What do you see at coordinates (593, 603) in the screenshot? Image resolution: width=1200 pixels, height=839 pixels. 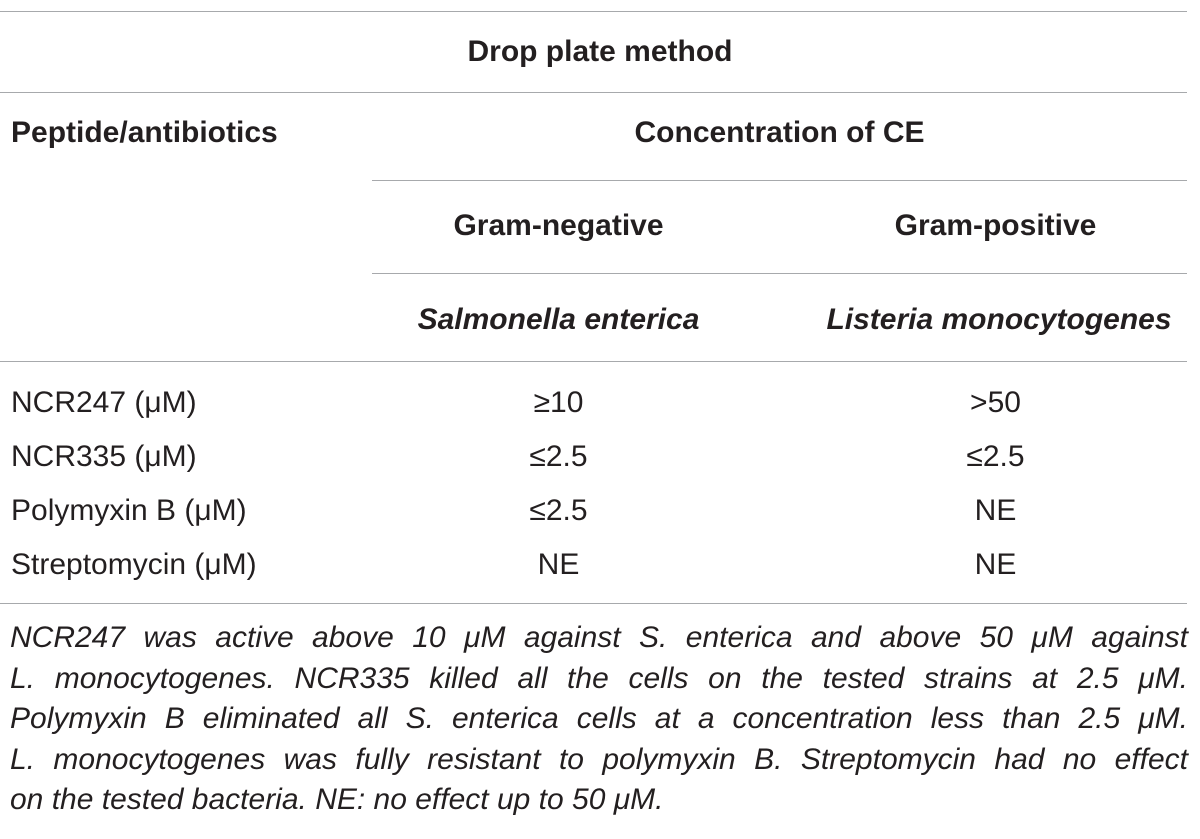 I see `table-bottom-rule` at bounding box center [593, 603].